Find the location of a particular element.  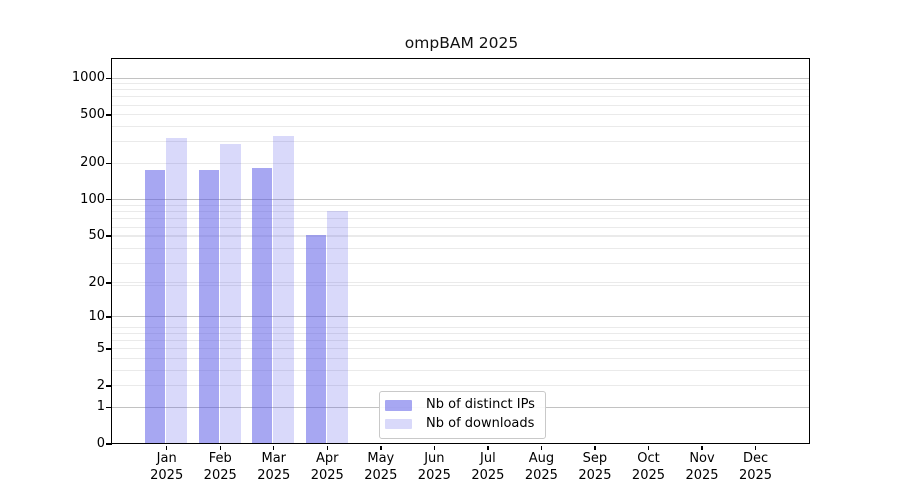

bar-apr-distinct-ips is located at coordinates (315, 339).